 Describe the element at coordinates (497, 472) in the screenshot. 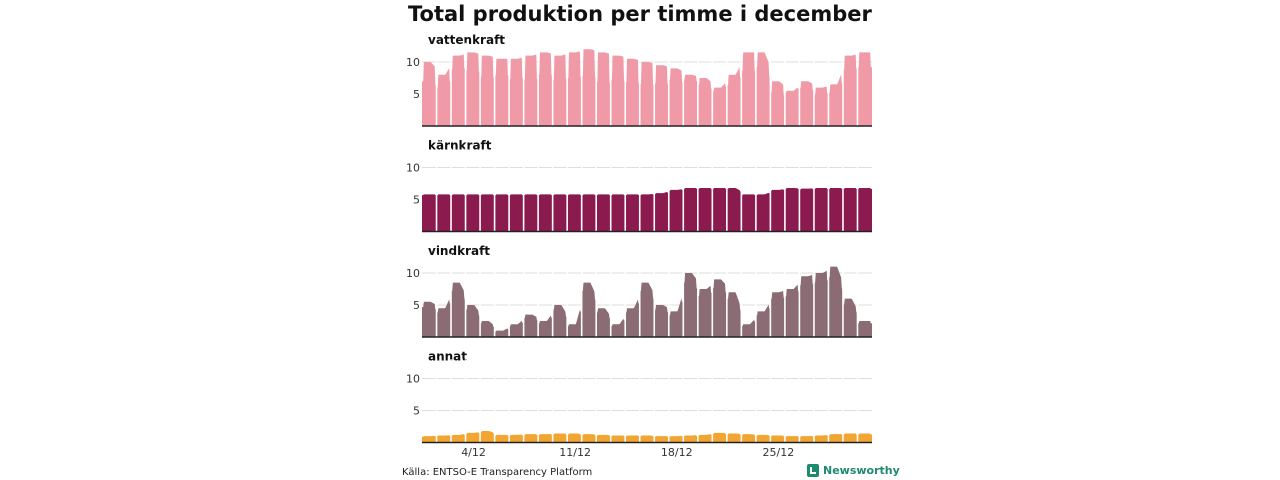

I see `source-note: Källa: ENTSO-E Transparency Platform` at that location.